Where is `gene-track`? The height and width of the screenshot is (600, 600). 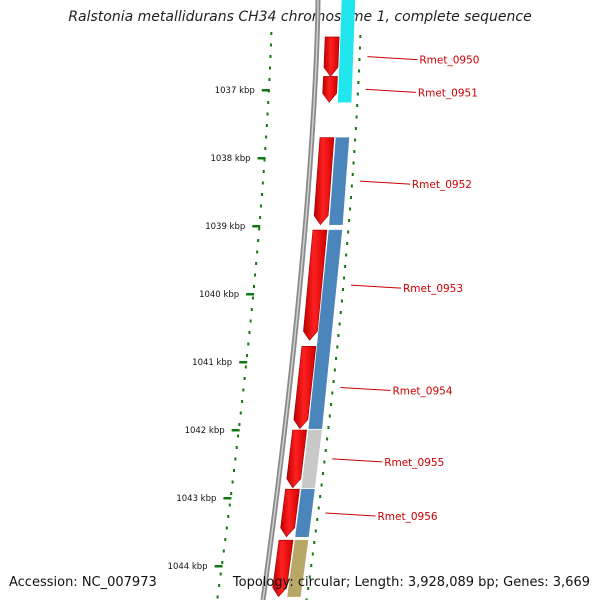
gene-track is located at coordinates (306, 317).